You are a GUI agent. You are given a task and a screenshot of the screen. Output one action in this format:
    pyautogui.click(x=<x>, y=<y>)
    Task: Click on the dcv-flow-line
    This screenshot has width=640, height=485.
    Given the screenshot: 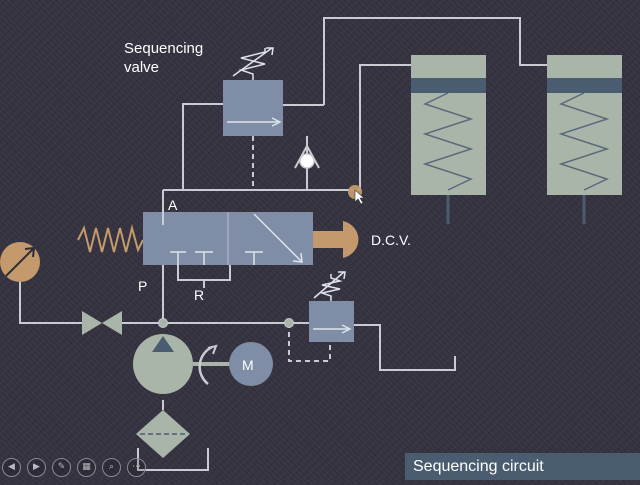 What is the action you would take?
    pyautogui.click(x=278, y=238)
    